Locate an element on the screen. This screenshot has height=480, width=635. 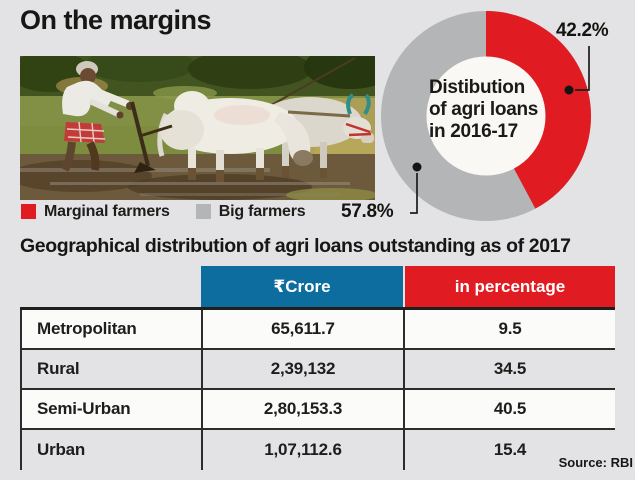
row-pct-value: 15.4 is located at coordinates (509, 450).